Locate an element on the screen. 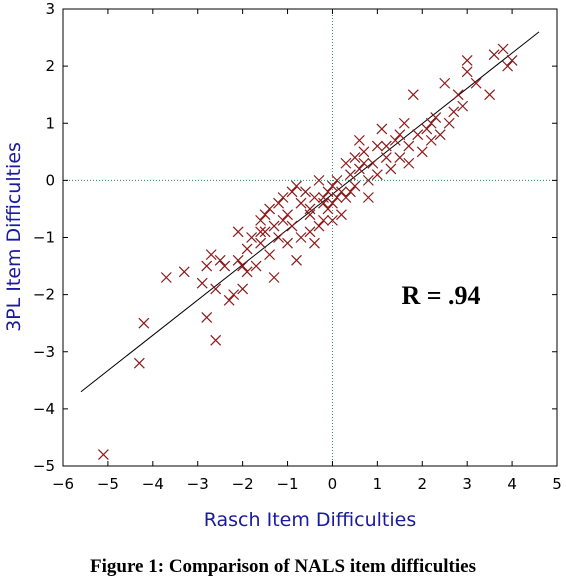  y-tick-label: 3 is located at coordinates (50, 9).